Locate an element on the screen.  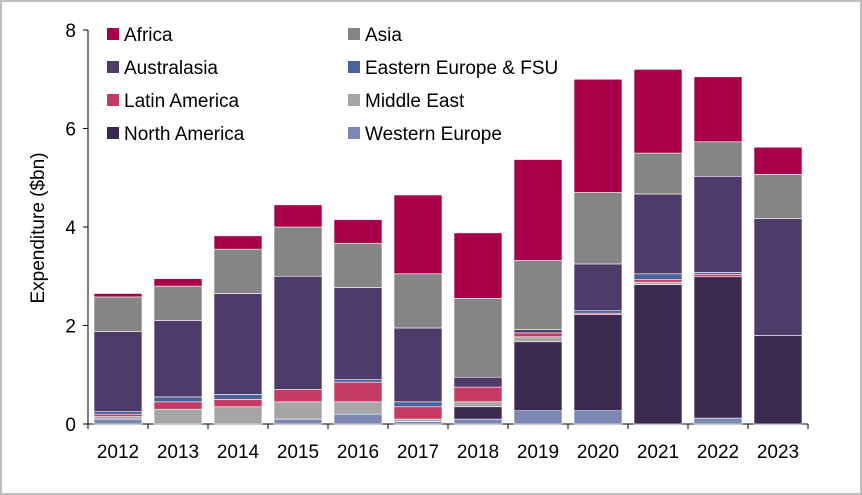
y-tick-label: 8 is located at coordinates (70, 31).